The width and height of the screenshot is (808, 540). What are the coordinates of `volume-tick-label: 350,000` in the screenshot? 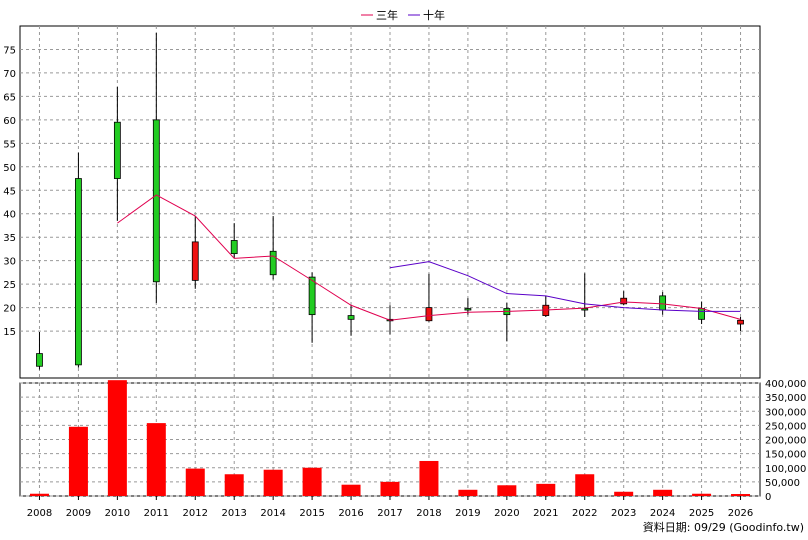 It's located at (785, 398).